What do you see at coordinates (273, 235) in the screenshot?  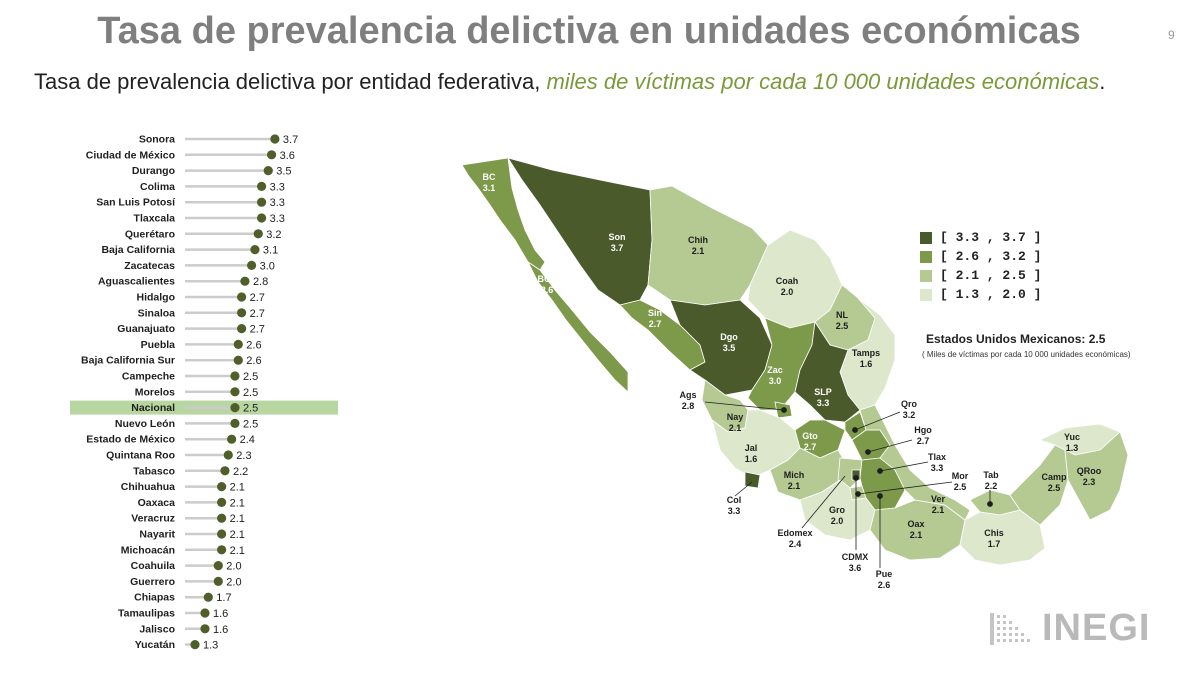 I see `value-label: 3.2` at bounding box center [273, 235].